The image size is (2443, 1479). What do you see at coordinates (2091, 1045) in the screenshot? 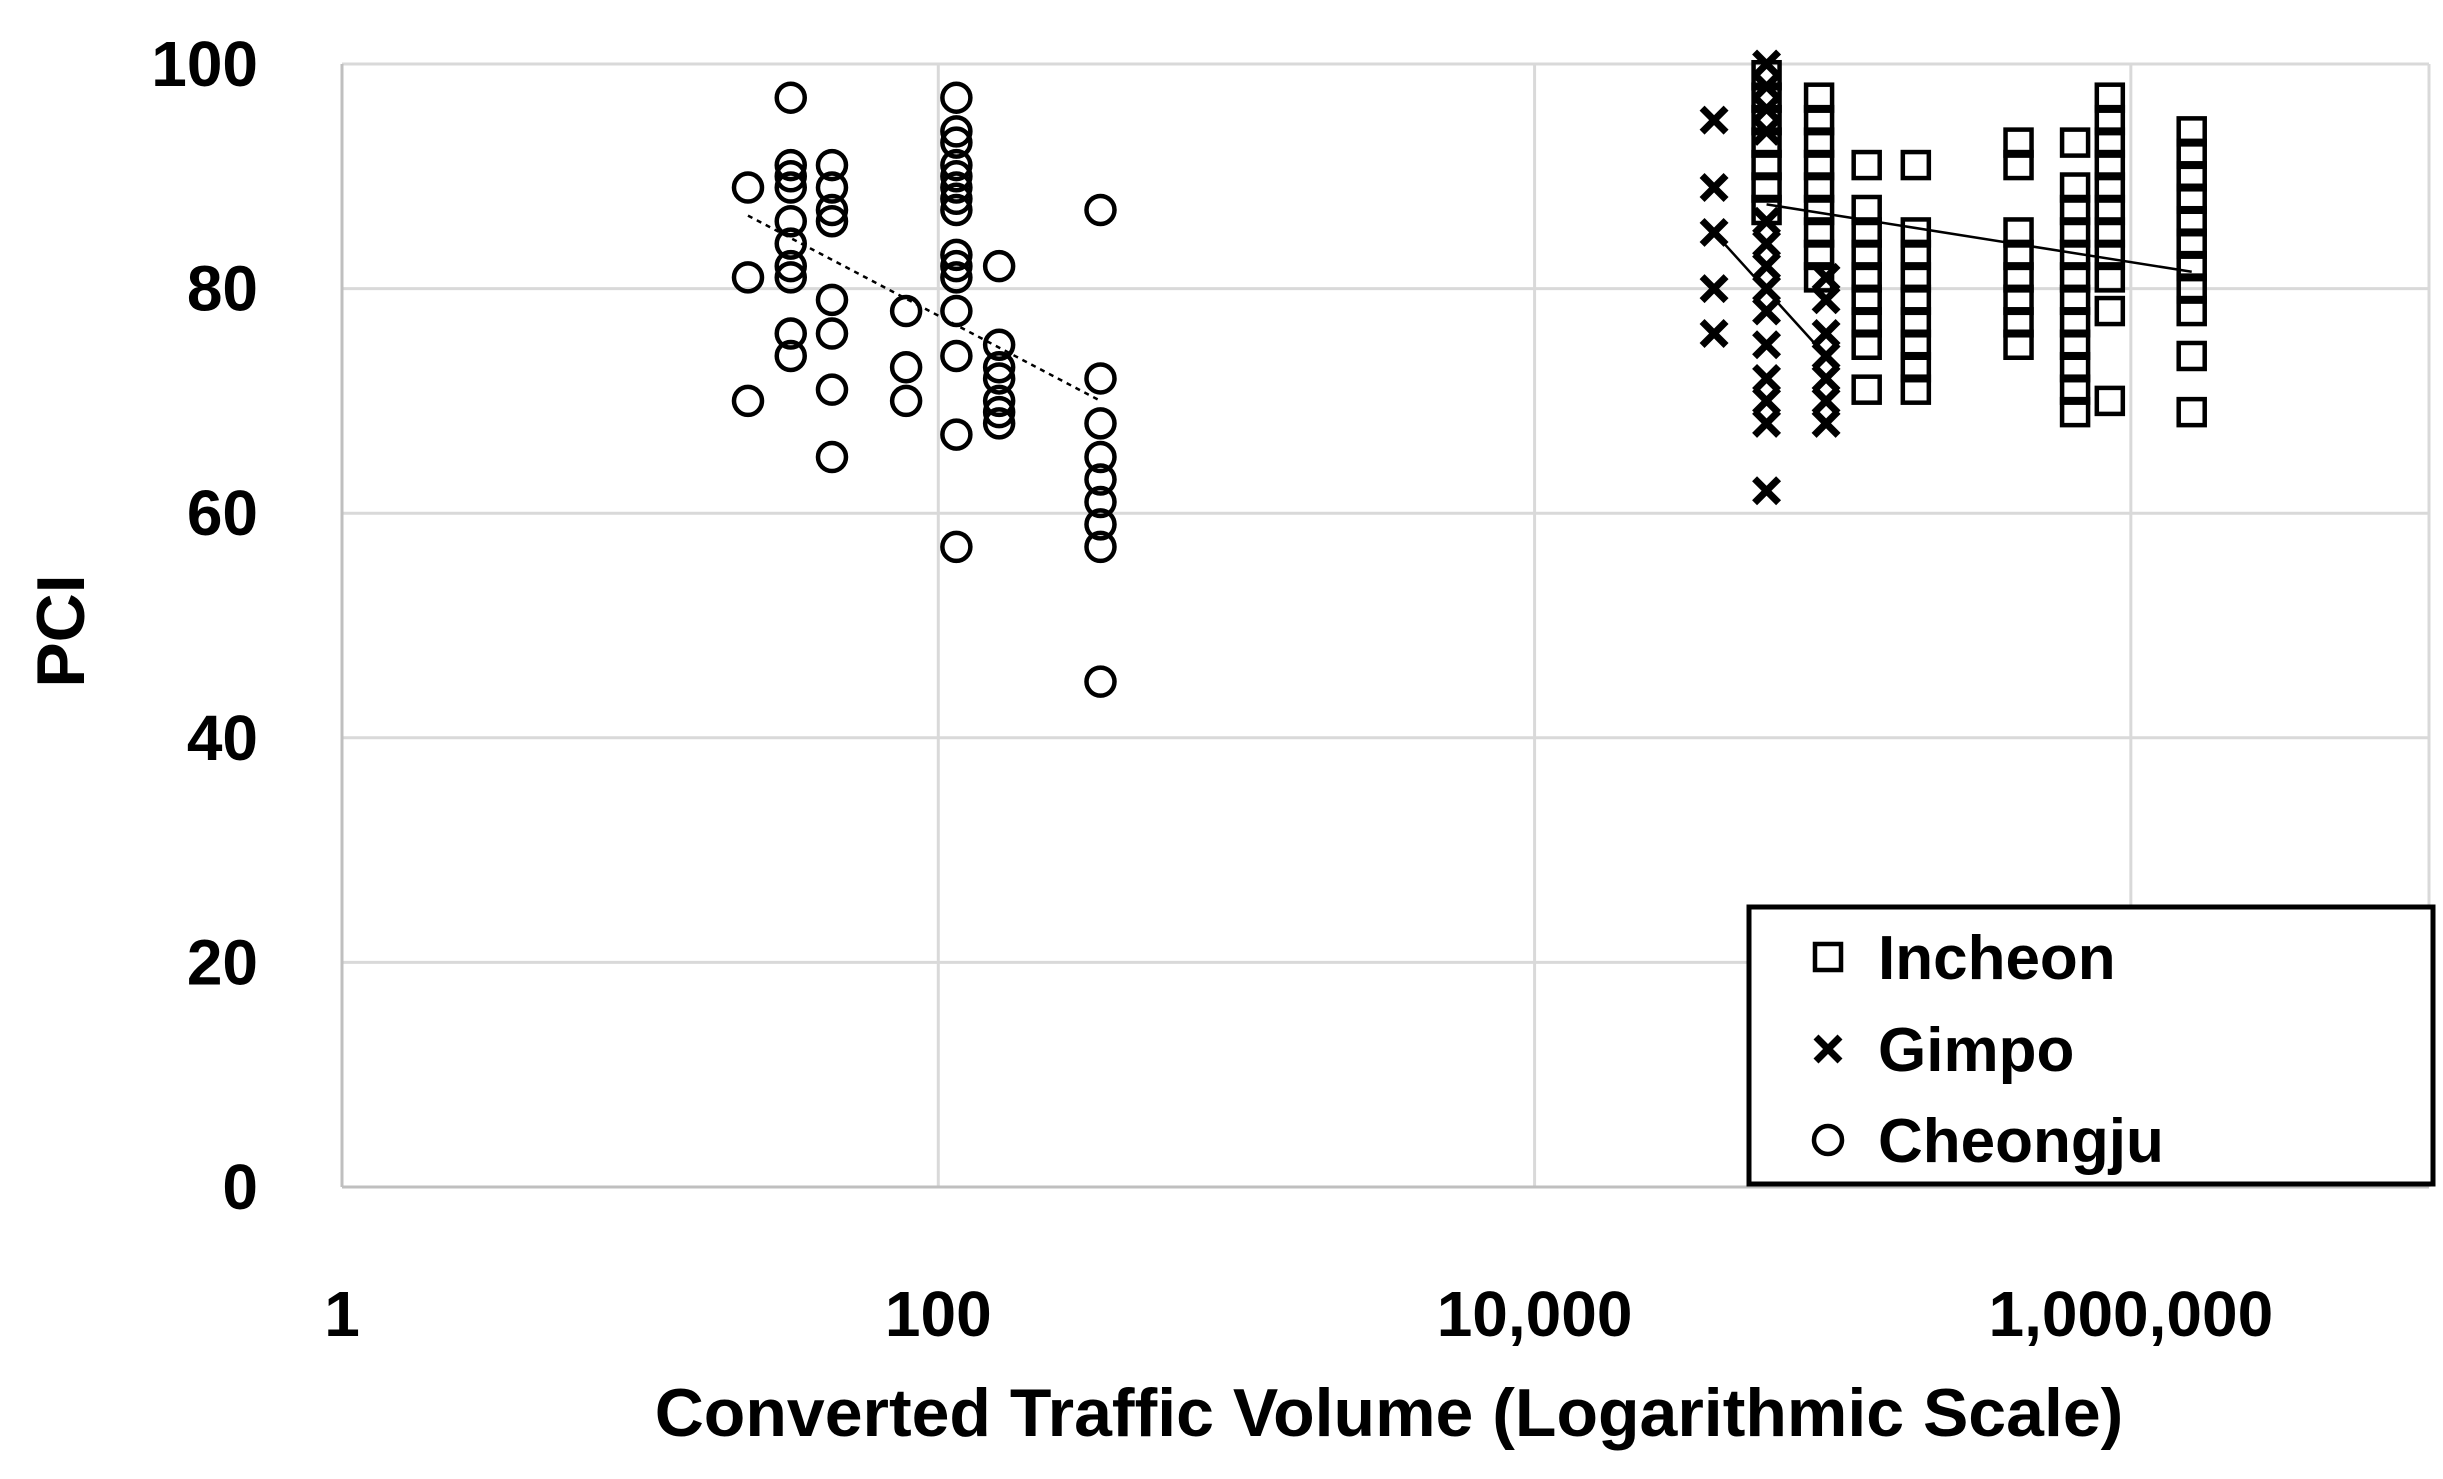
I see `legend: Incheon Gimpo Cheongju` at bounding box center [2091, 1045].